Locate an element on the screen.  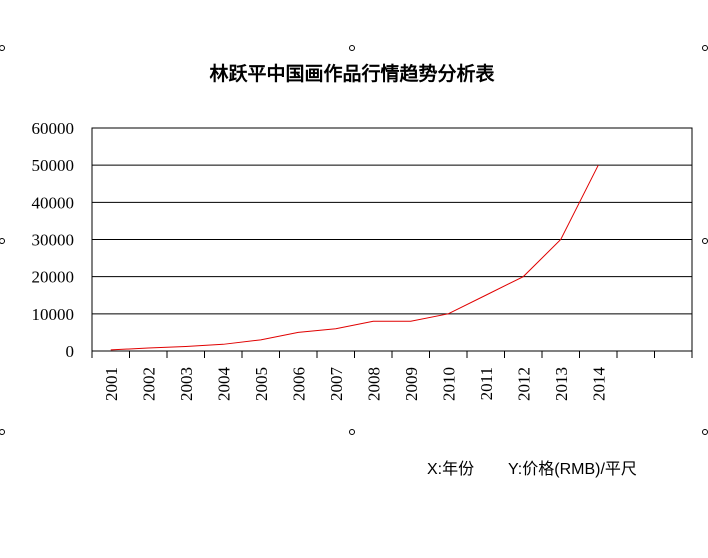
annotation: Y:价格(RMB)/平尺 is located at coordinates (572, 469).